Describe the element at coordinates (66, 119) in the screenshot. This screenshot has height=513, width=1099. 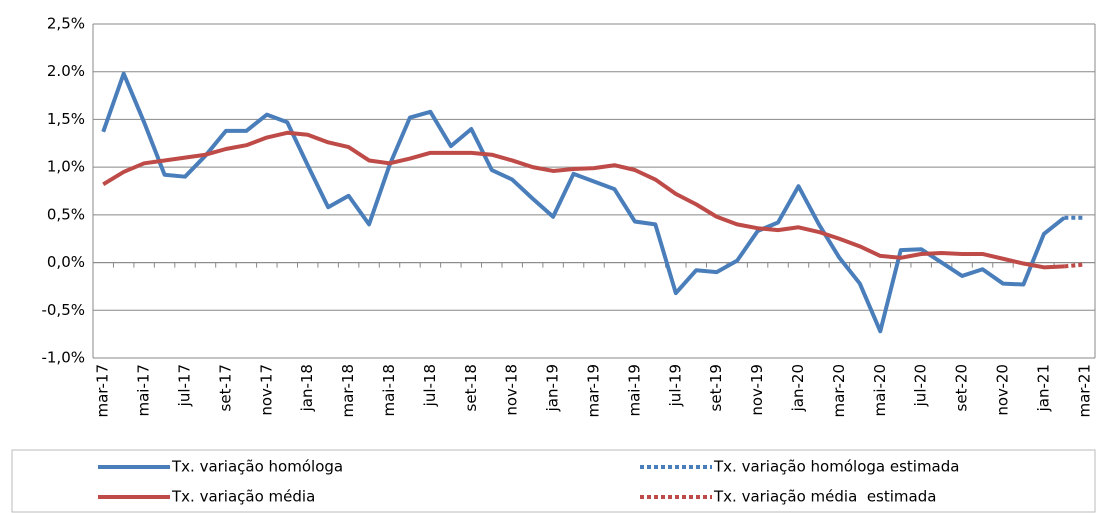
I see `y-tick-label: 1,5%` at that location.